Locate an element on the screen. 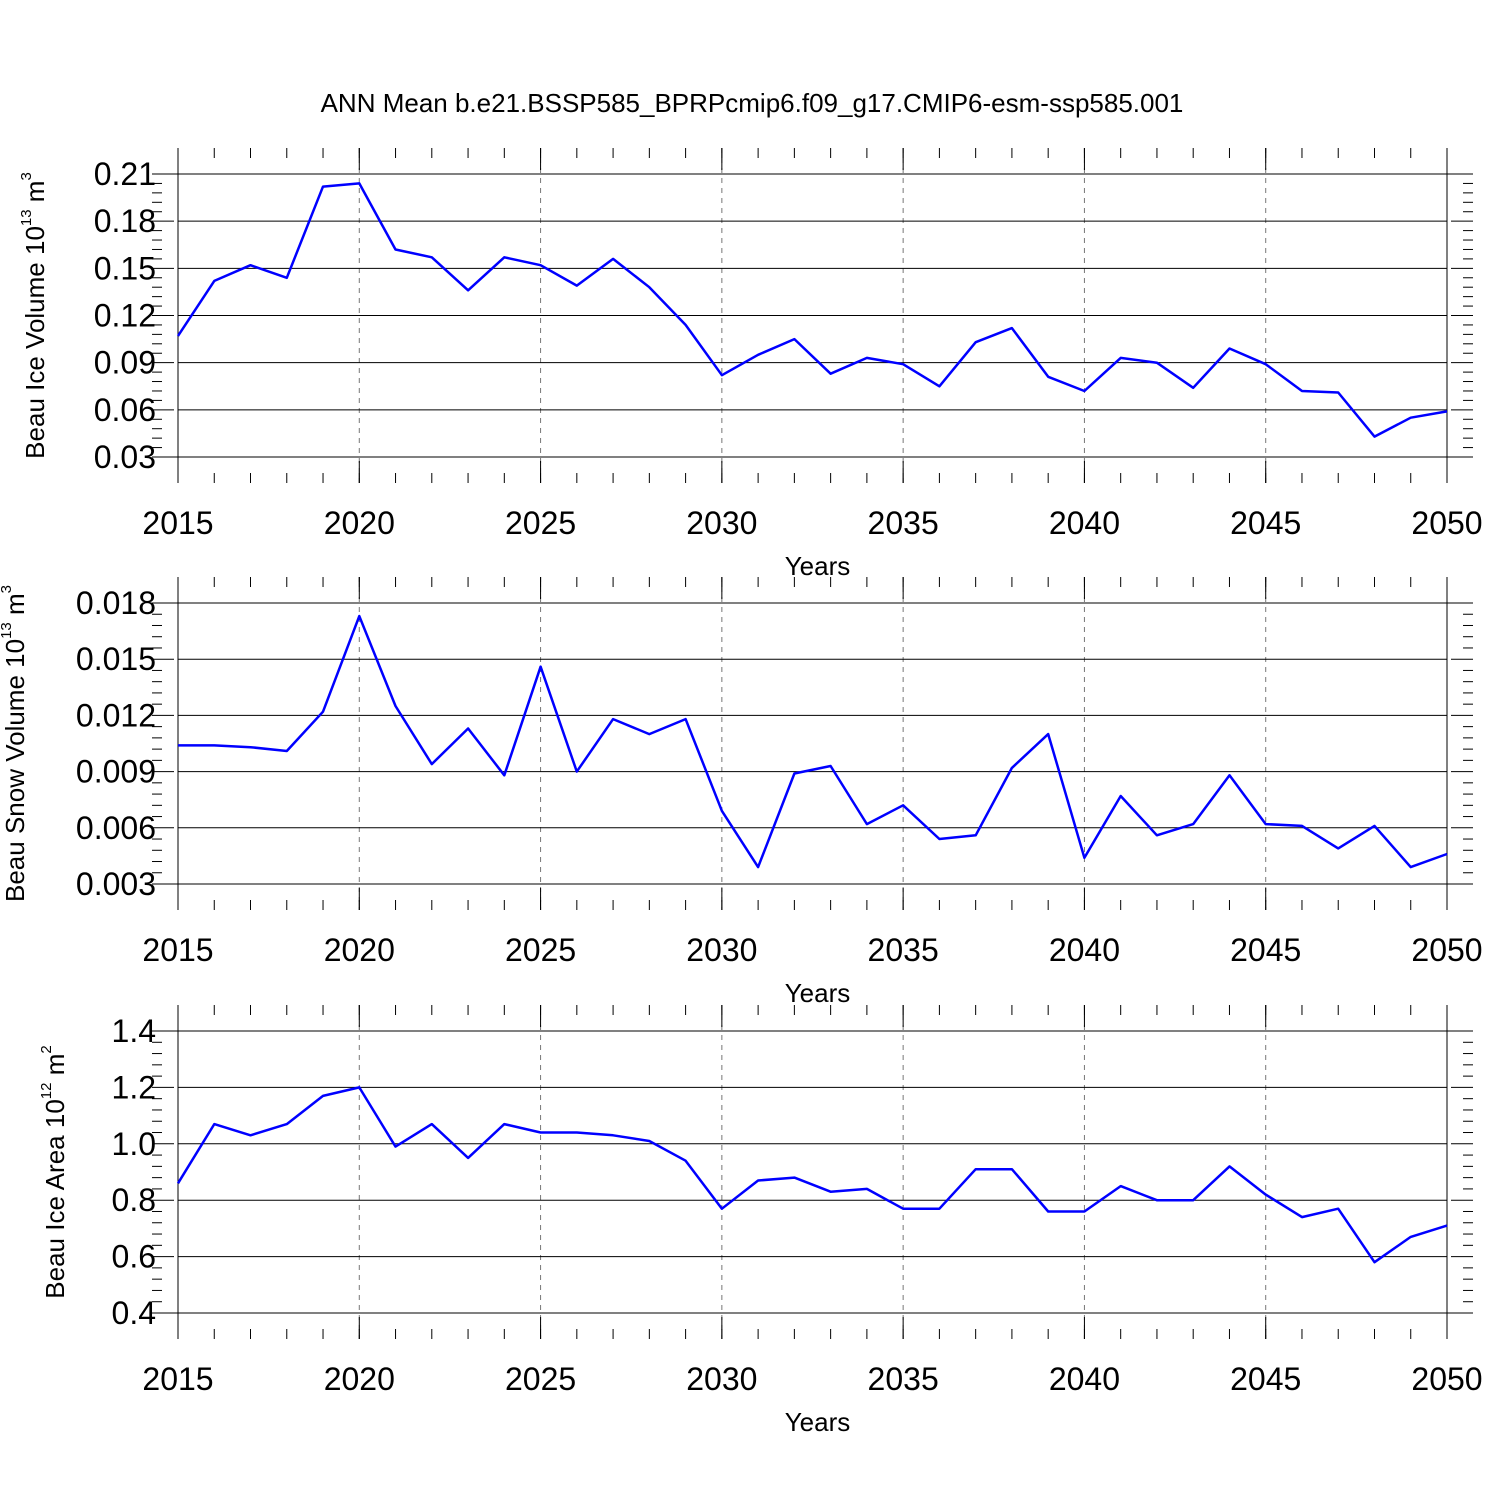 The width and height of the screenshot is (1500, 1500). y-tick-label: 0.15 is located at coordinates (125, 268).